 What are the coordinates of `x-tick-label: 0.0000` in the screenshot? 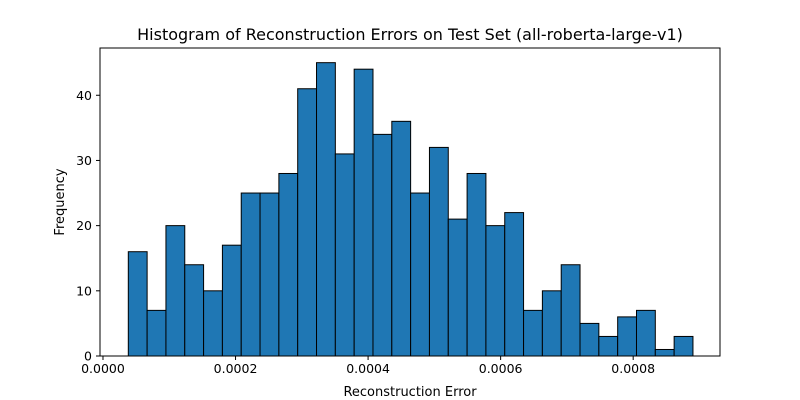 It's located at (103, 368).